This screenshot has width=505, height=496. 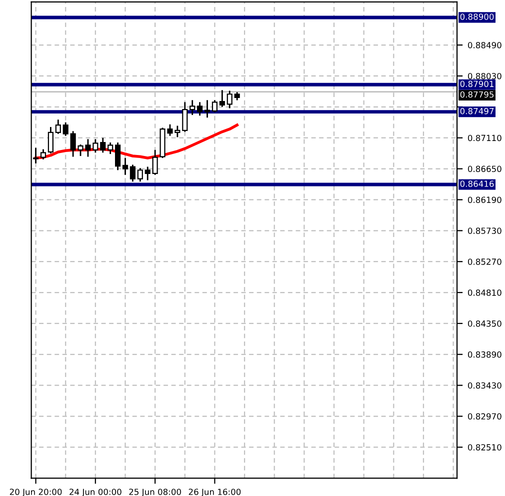 What do you see at coordinates (485, 231) in the screenshot?
I see `y-tick-label: 0.85730` at bounding box center [485, 231].